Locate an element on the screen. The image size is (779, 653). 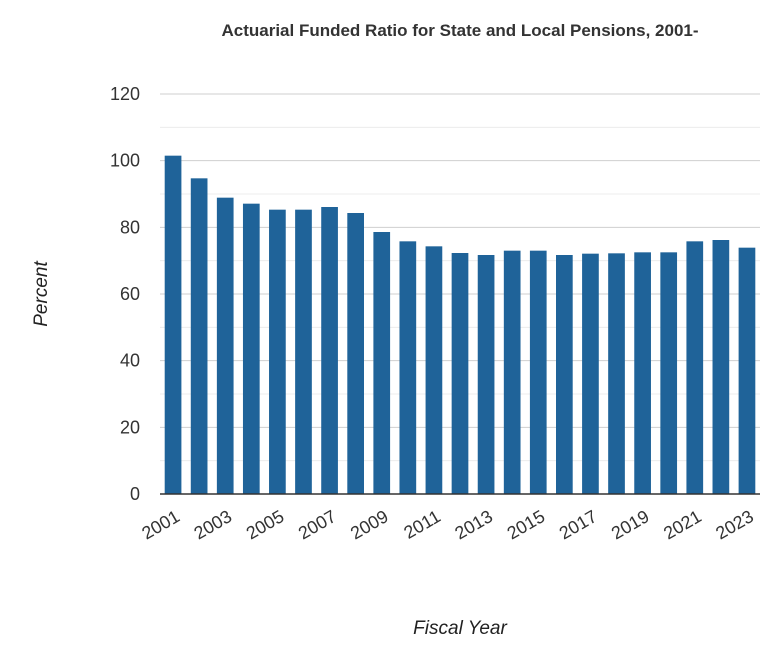
bar-2013 is located at coordinates (486, 374).